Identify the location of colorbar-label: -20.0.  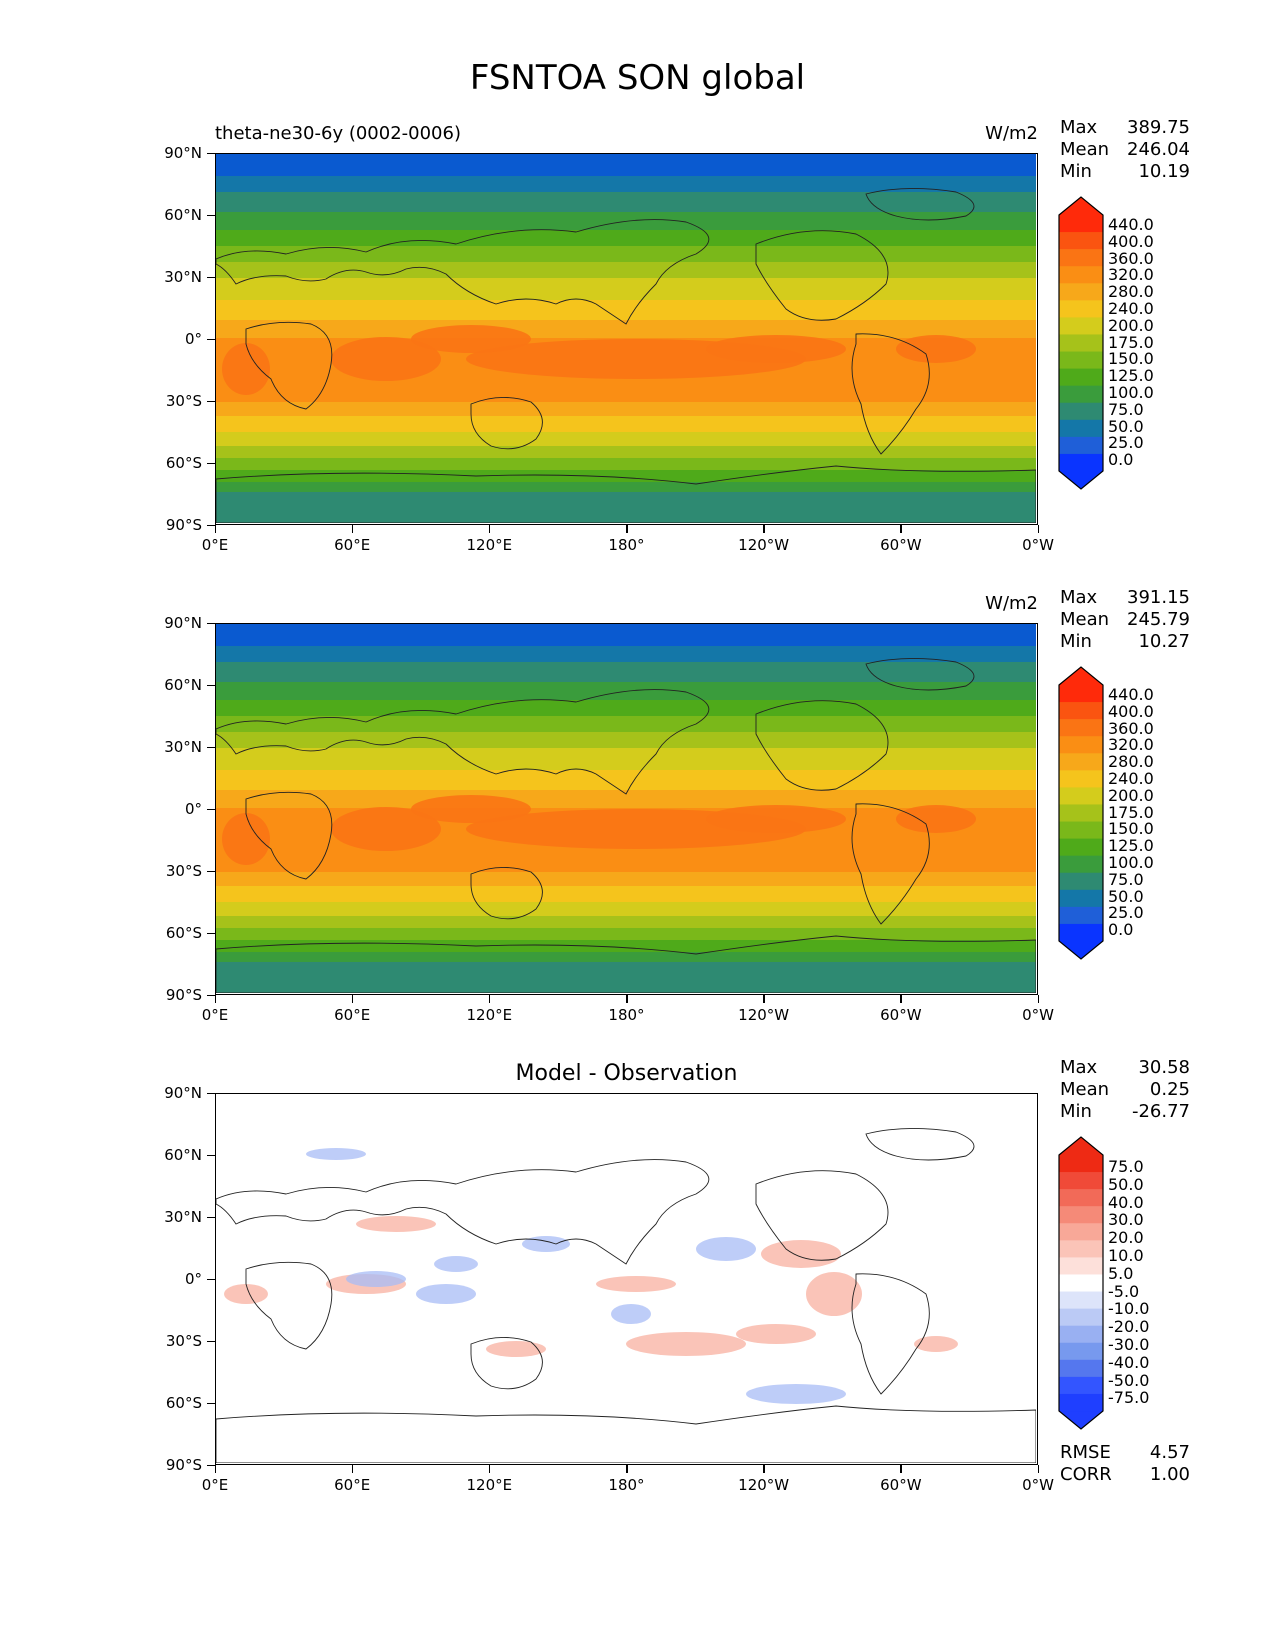
(1129, 1327).